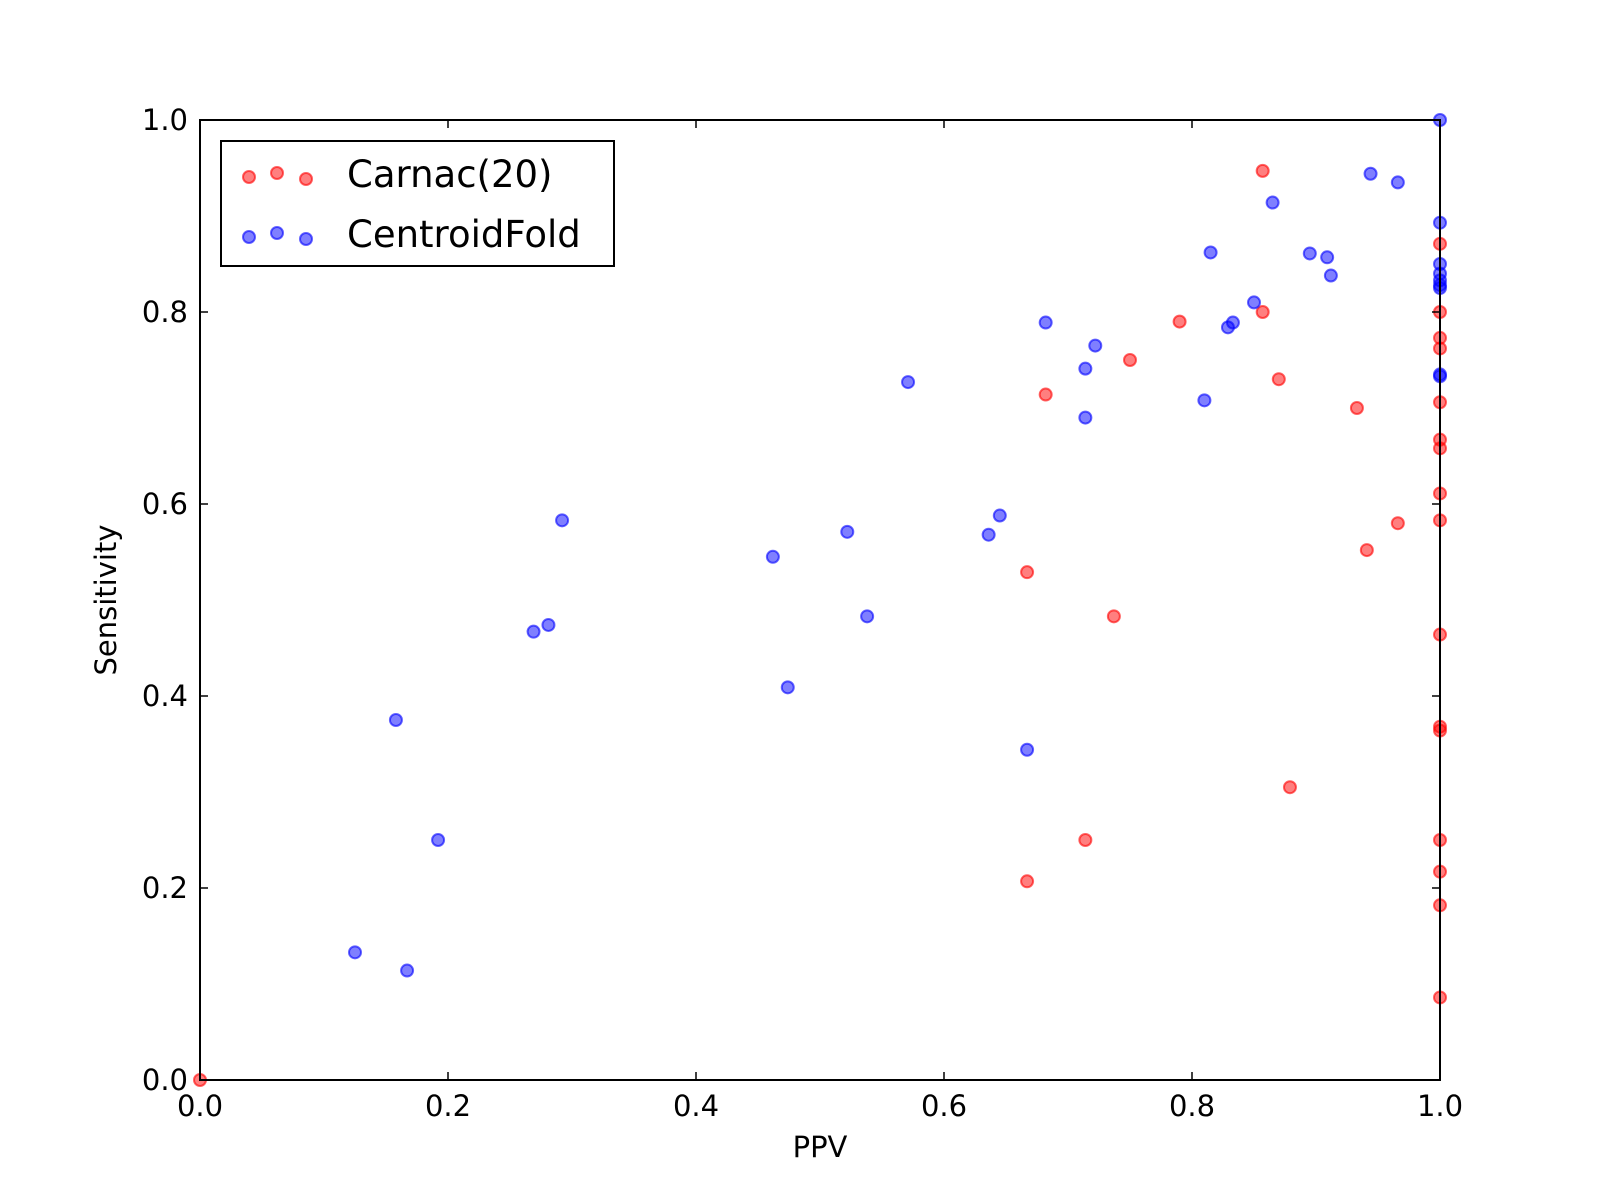 The image size is (1600, 1200). I want to click on x-tick-label: 0.2, so click(448, 1106).